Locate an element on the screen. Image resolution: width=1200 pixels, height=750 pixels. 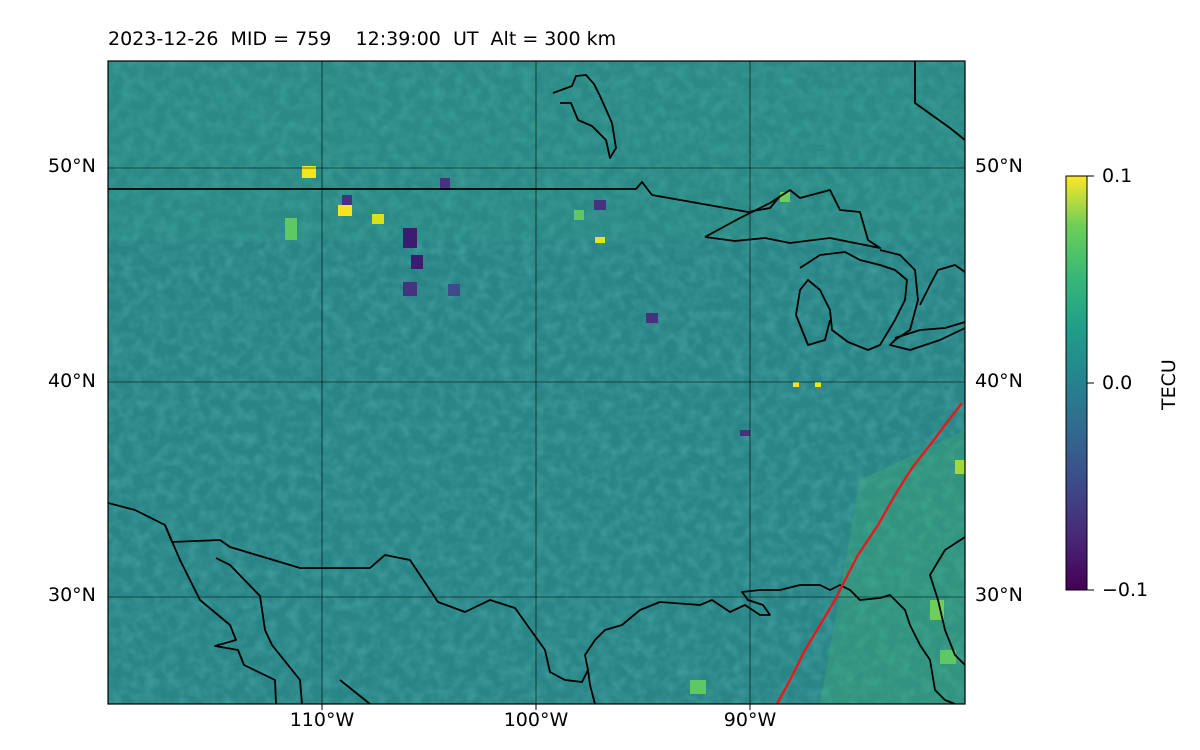
solar-terminator-line is located at coordinates (869, 553).